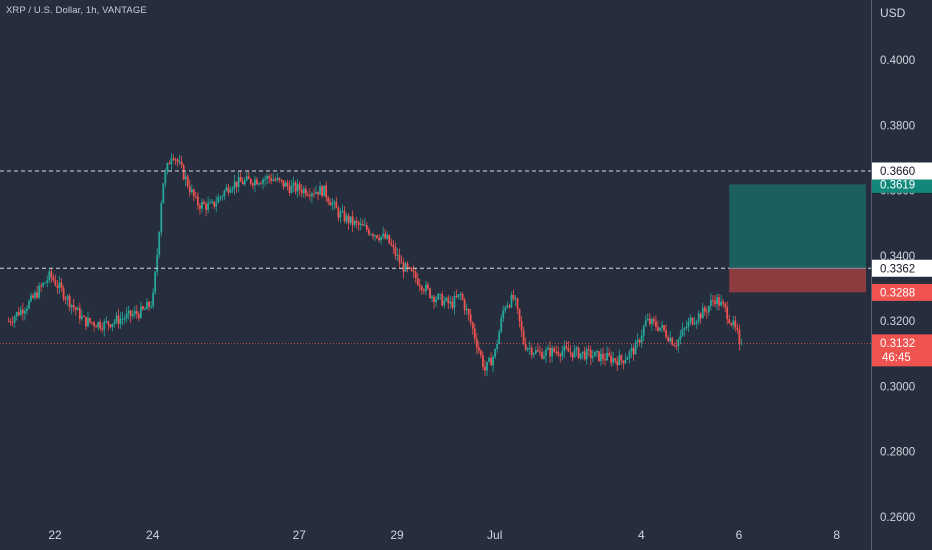  What do you see at coordinates (55, 535) in the screenshot?
I see `date-tick-label: 22` at bounding box center [55, 535].